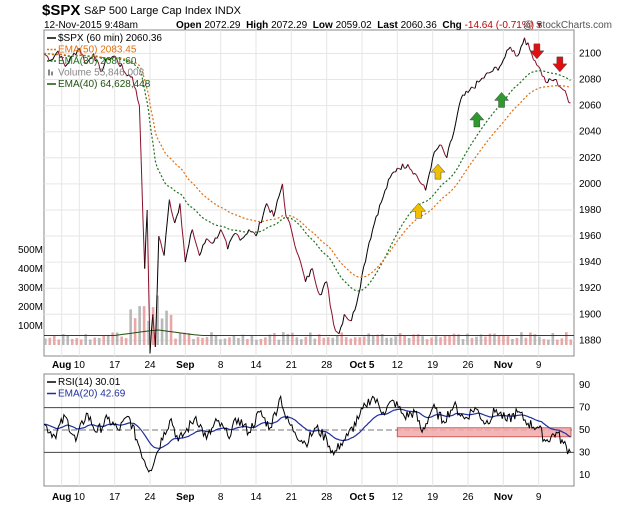  What do you see at coordinates (398, 497) in the screenshot?
I see `x-tick-label: 12` at bounding box center [398, 497].